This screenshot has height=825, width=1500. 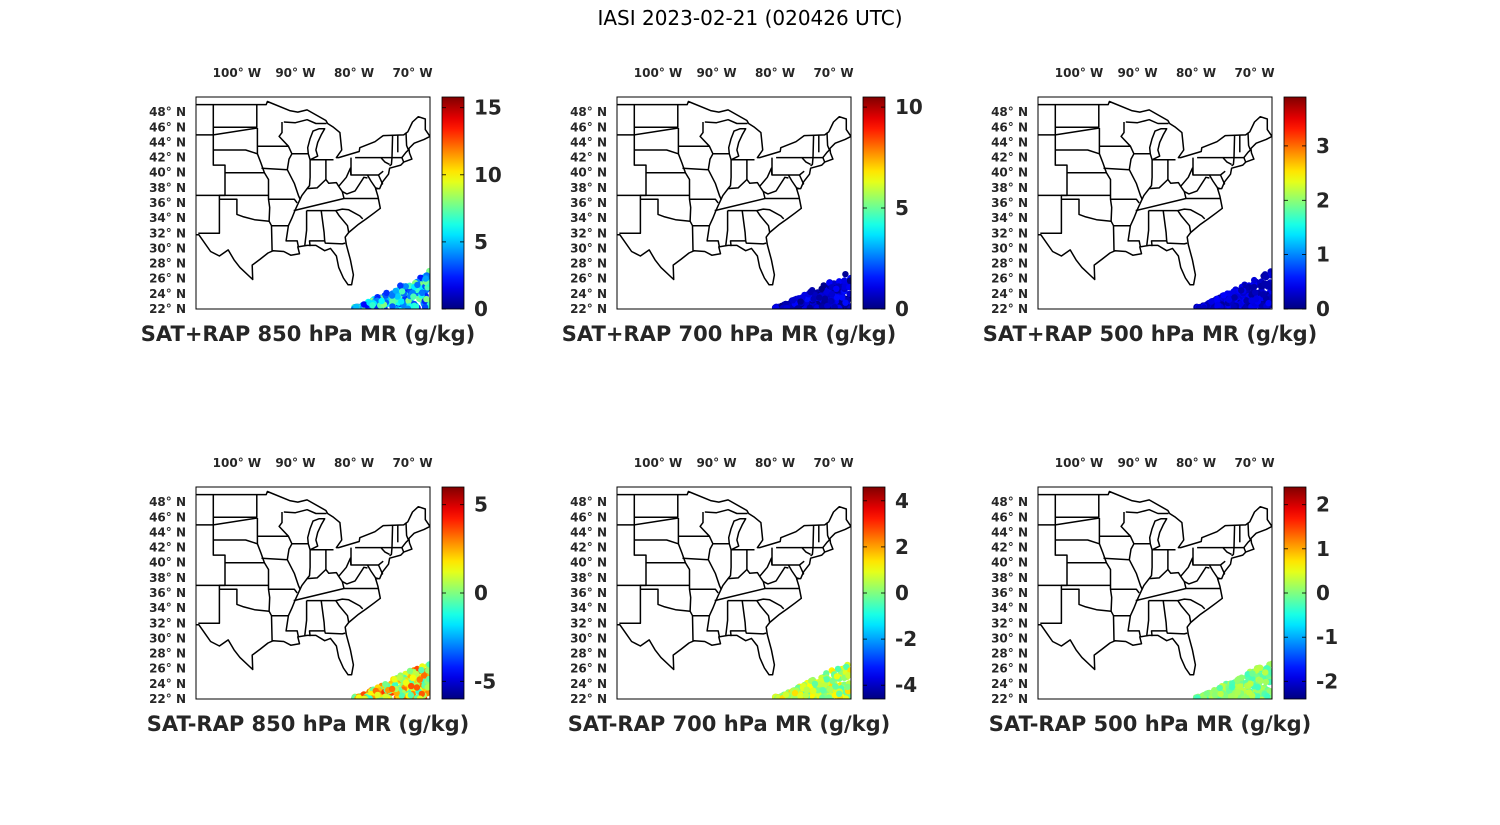 What do you see at coordinates (906, 685) in the screenshot?
I see `colorbar-tick-label: -4` at bounding box center [906, 685].